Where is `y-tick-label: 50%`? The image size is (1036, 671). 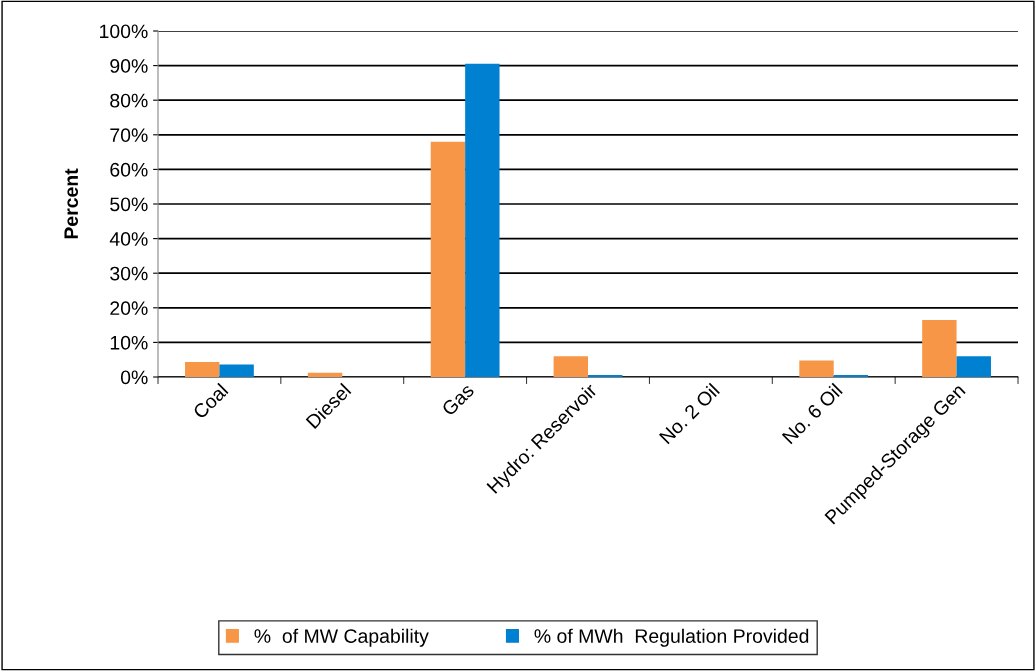 y-tick-label: 50% is located at coordinates (129, 204).